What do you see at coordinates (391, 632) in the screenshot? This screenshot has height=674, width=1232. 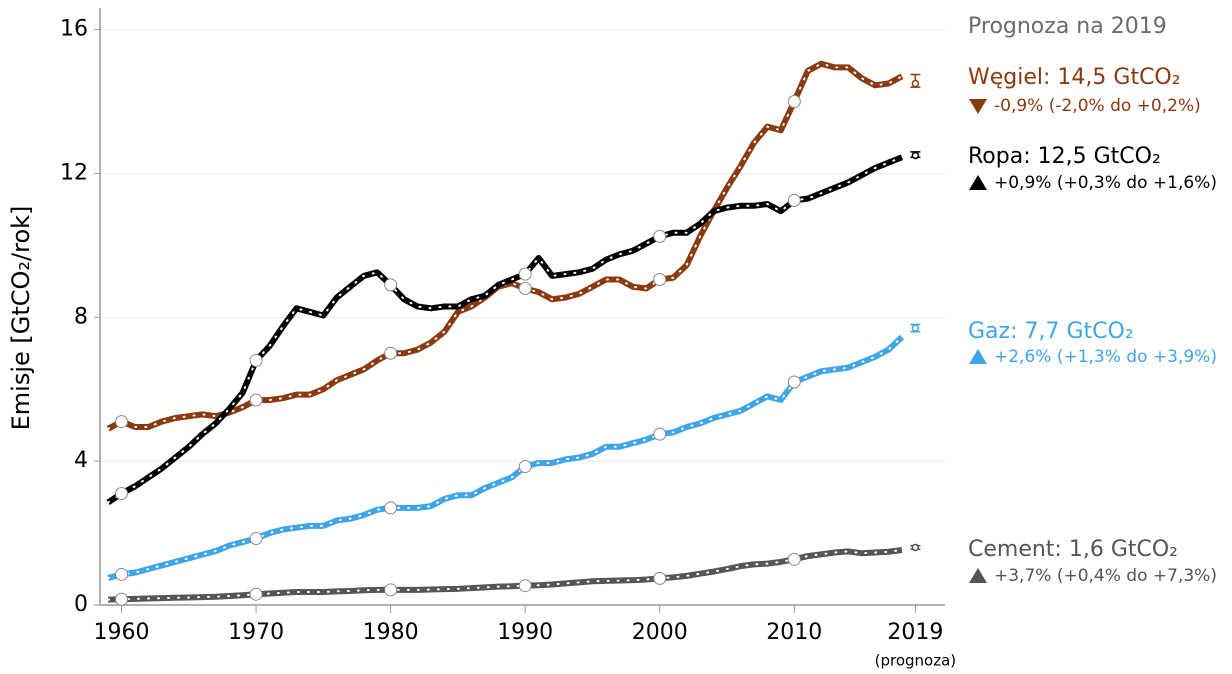 I see `x-tick-label: 1980` at bounding box center [391, 632].